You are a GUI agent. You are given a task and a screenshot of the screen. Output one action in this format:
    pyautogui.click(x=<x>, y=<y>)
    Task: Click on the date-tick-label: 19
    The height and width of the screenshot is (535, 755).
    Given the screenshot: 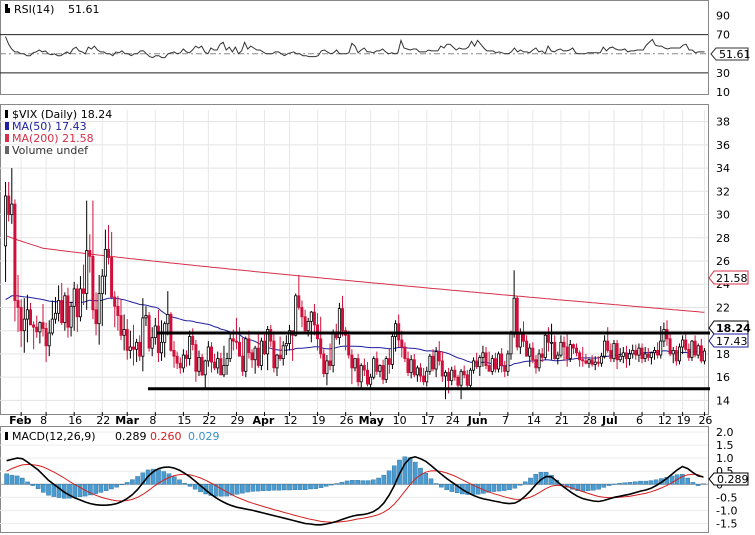 What is the action you would take?
    pyautogui.click(x=684, y=420)
    